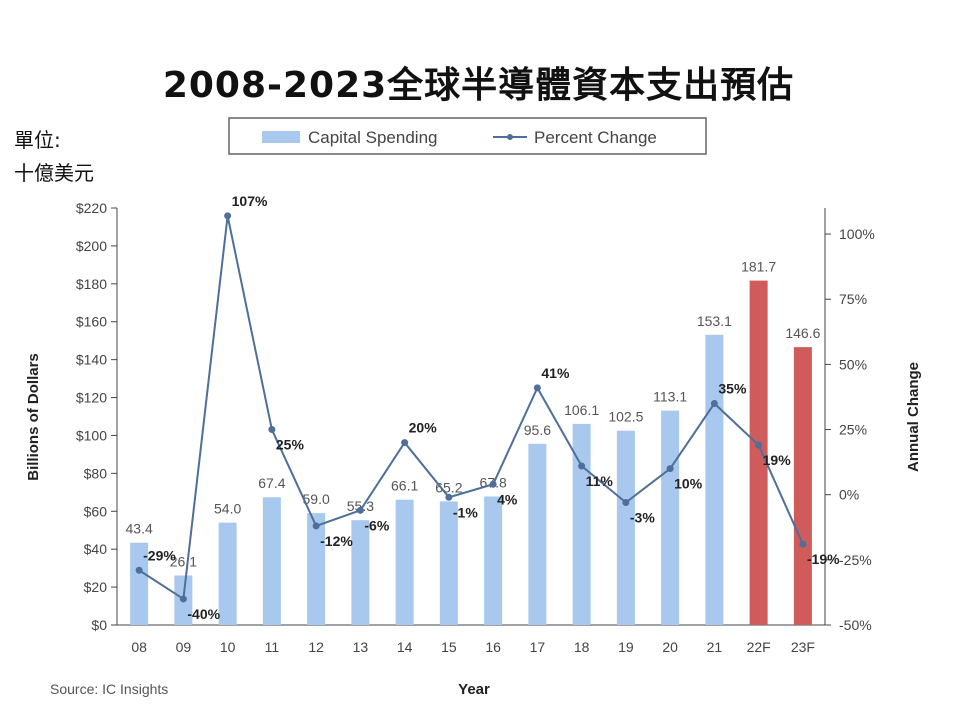 This screenshot has width=957, height=717. Describe the element at coordinates (538, 647) in the screenshot. I see `x-tick-label: 17` at that location.